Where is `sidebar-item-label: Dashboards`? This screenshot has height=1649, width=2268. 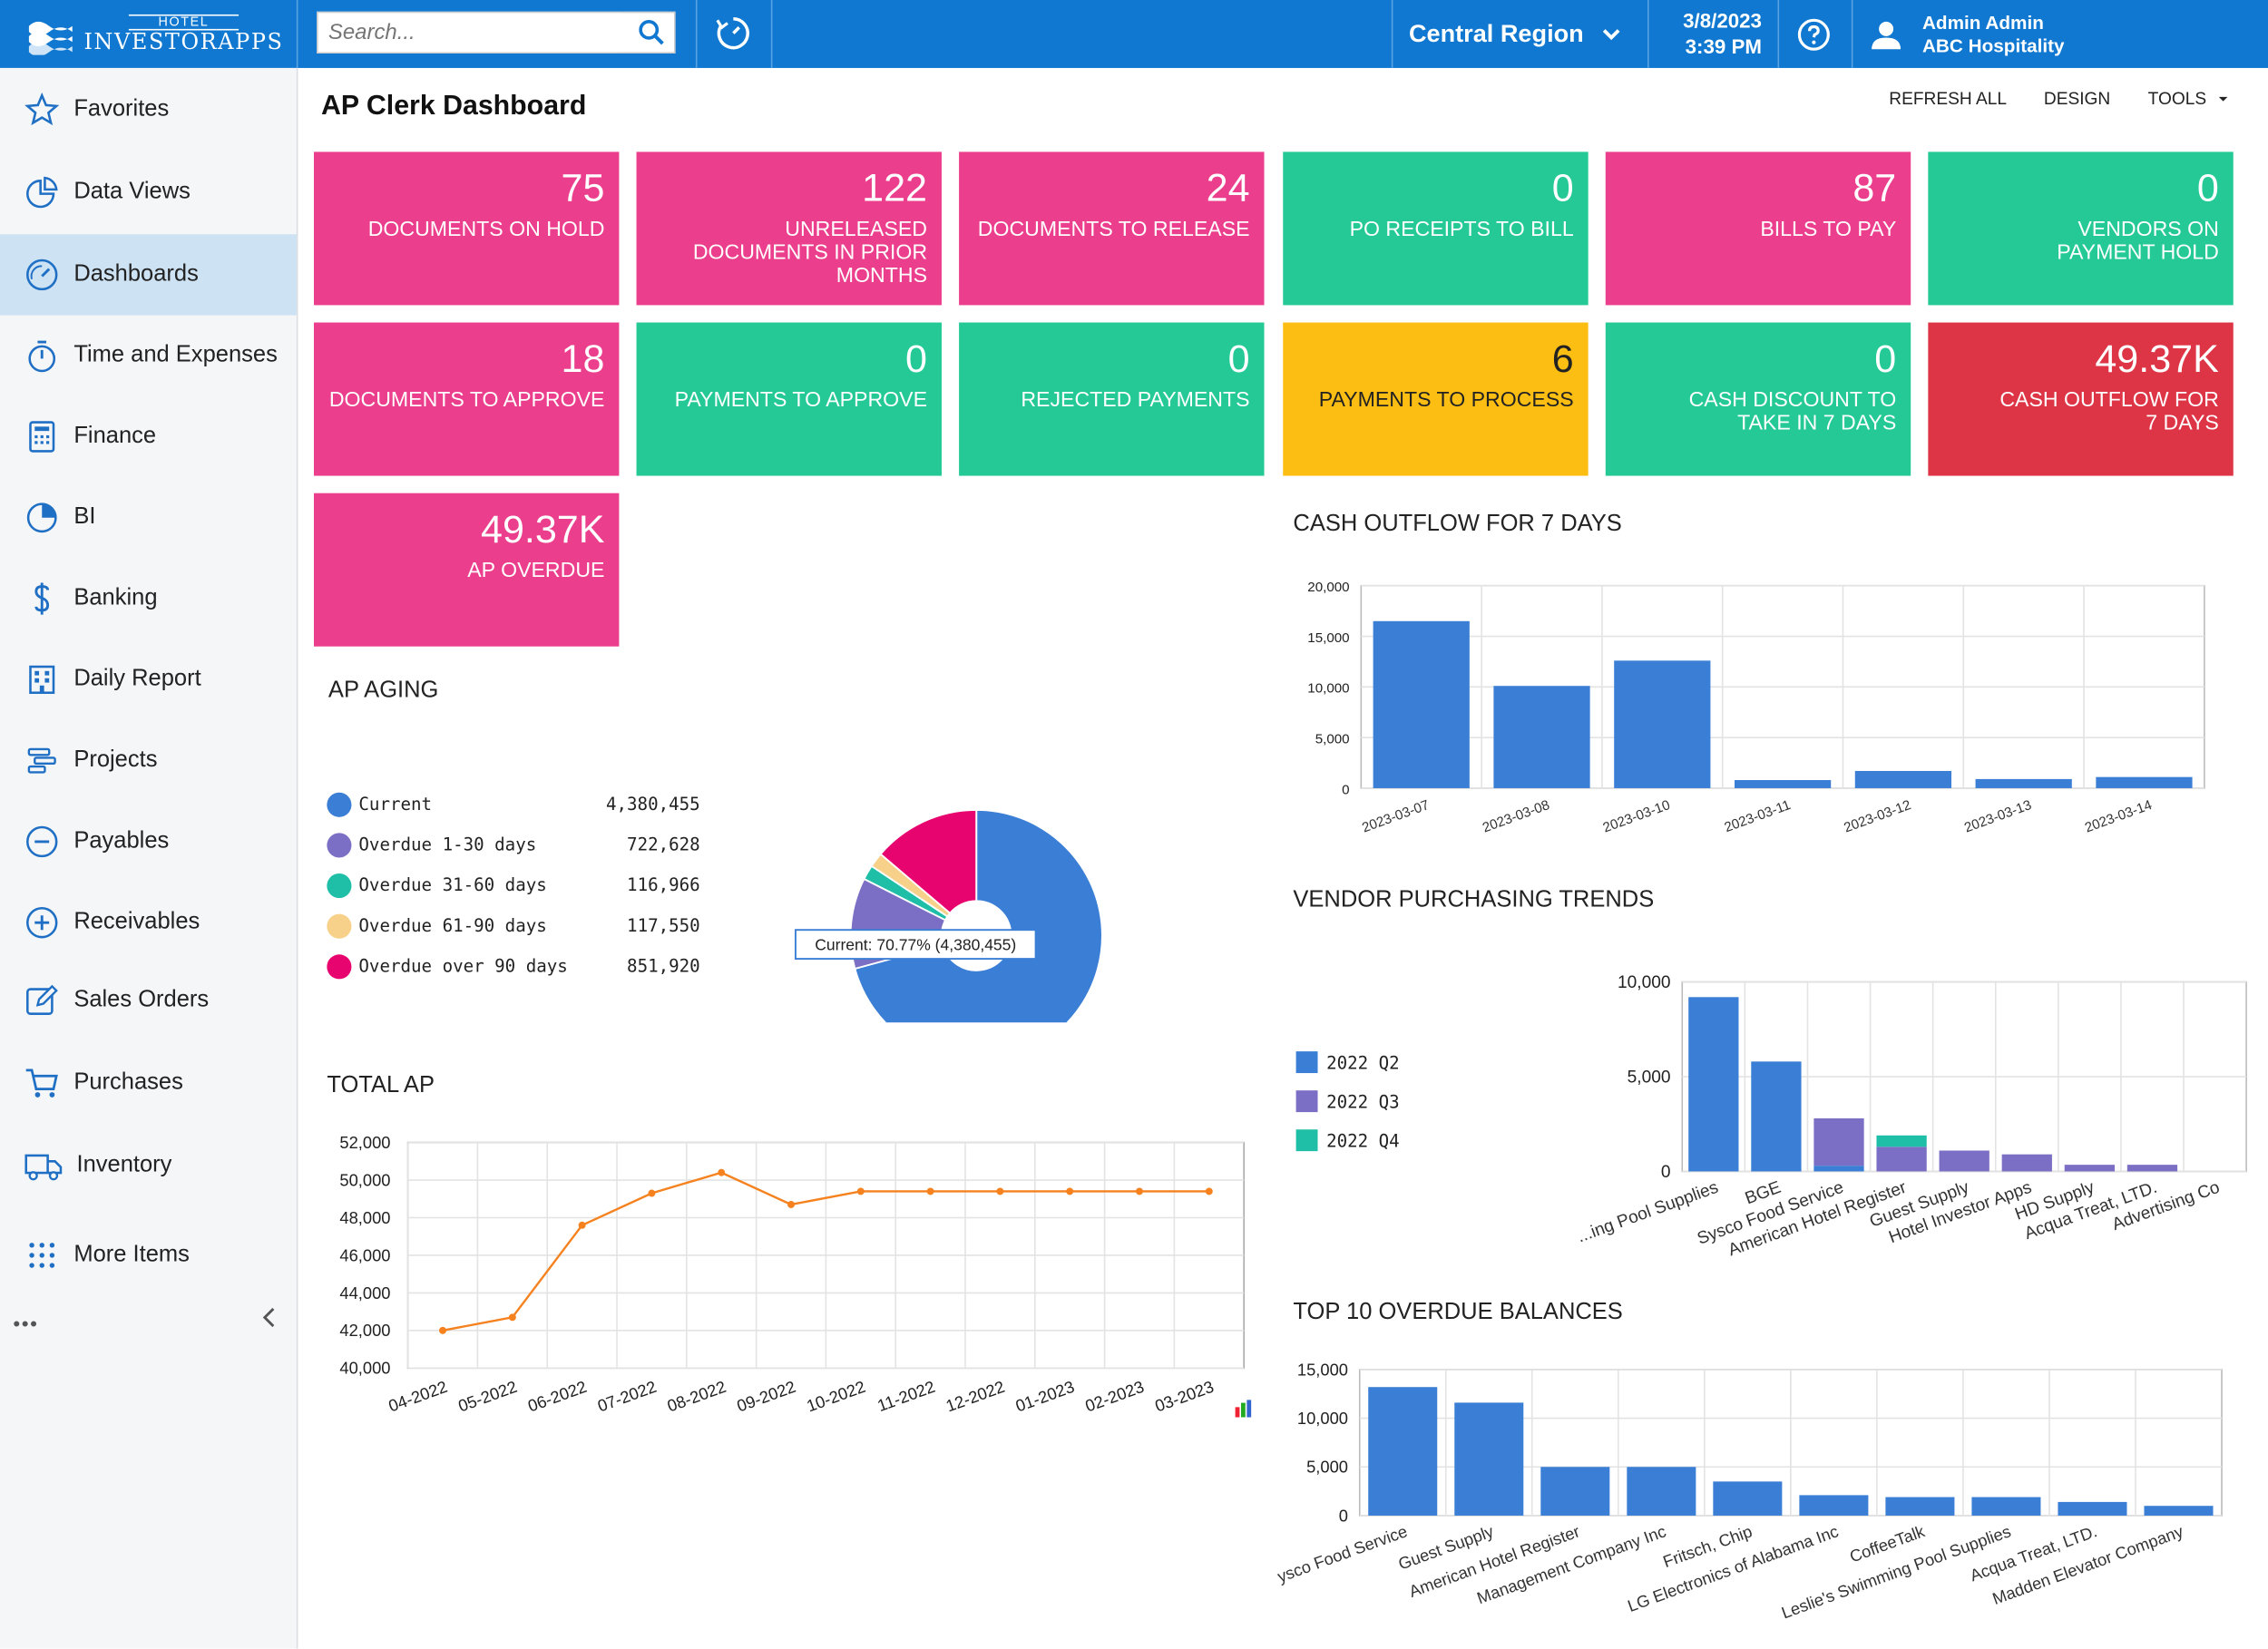 sidebar-item-label: Dashboards is located at coordinates (136, 274).